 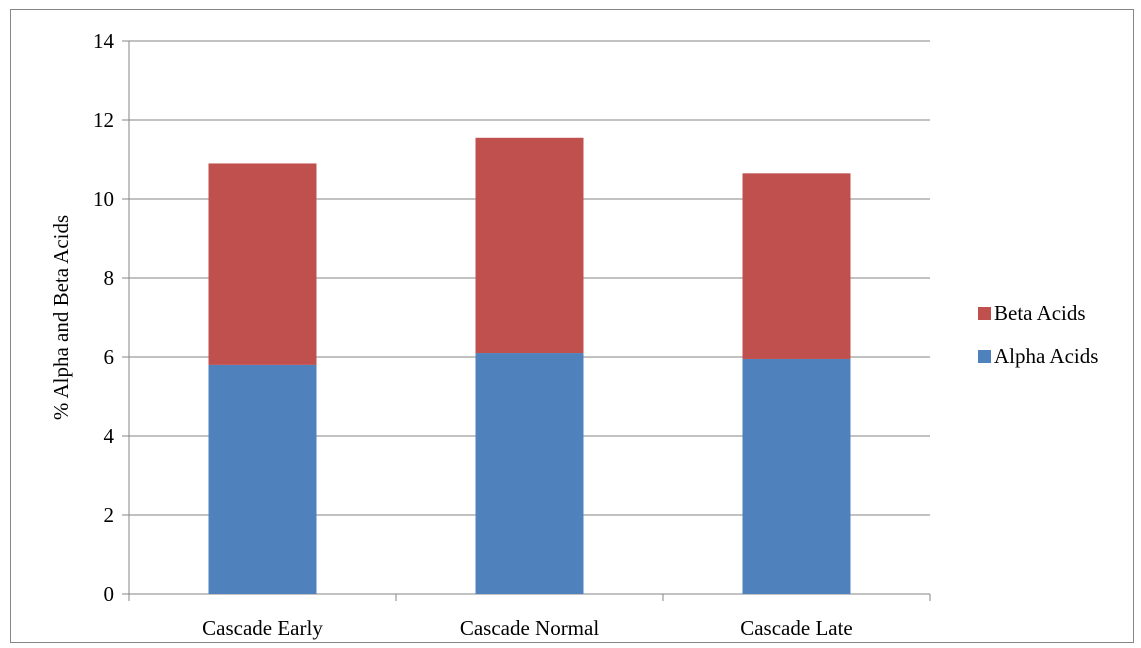 I want to click on y-tick-labels: 0 2 4 6 8 10 12 14, so click(x=104, y=317).